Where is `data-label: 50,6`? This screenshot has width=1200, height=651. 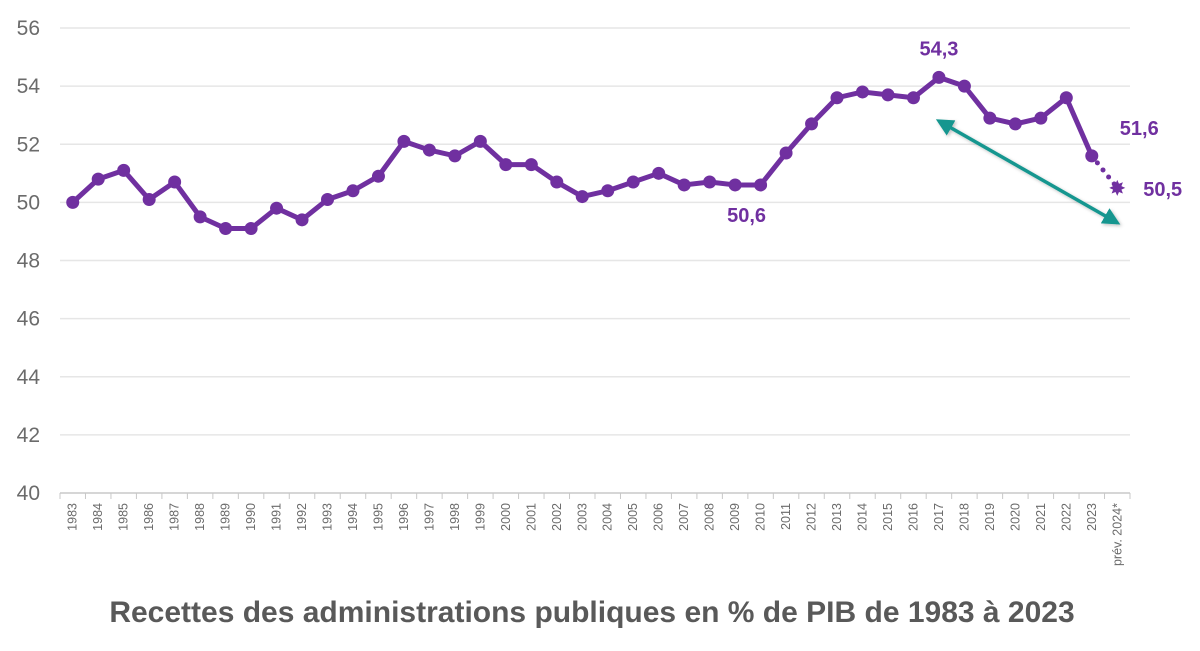
data-label: 50,6 is located at coordinates (746, 216).